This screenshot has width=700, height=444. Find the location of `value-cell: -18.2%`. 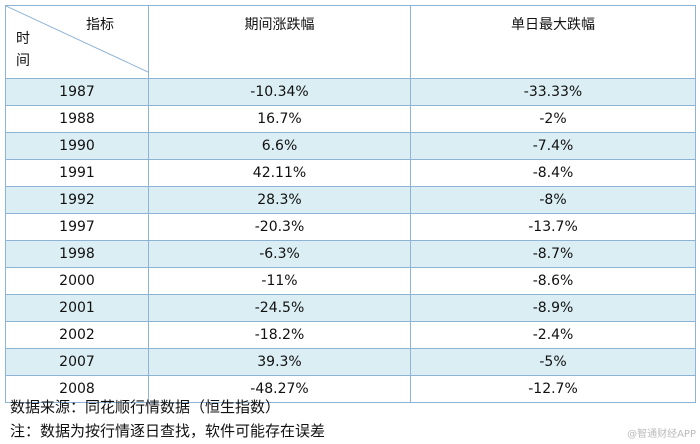

value-cell: -18.2% is located at coordinates (279, 335).